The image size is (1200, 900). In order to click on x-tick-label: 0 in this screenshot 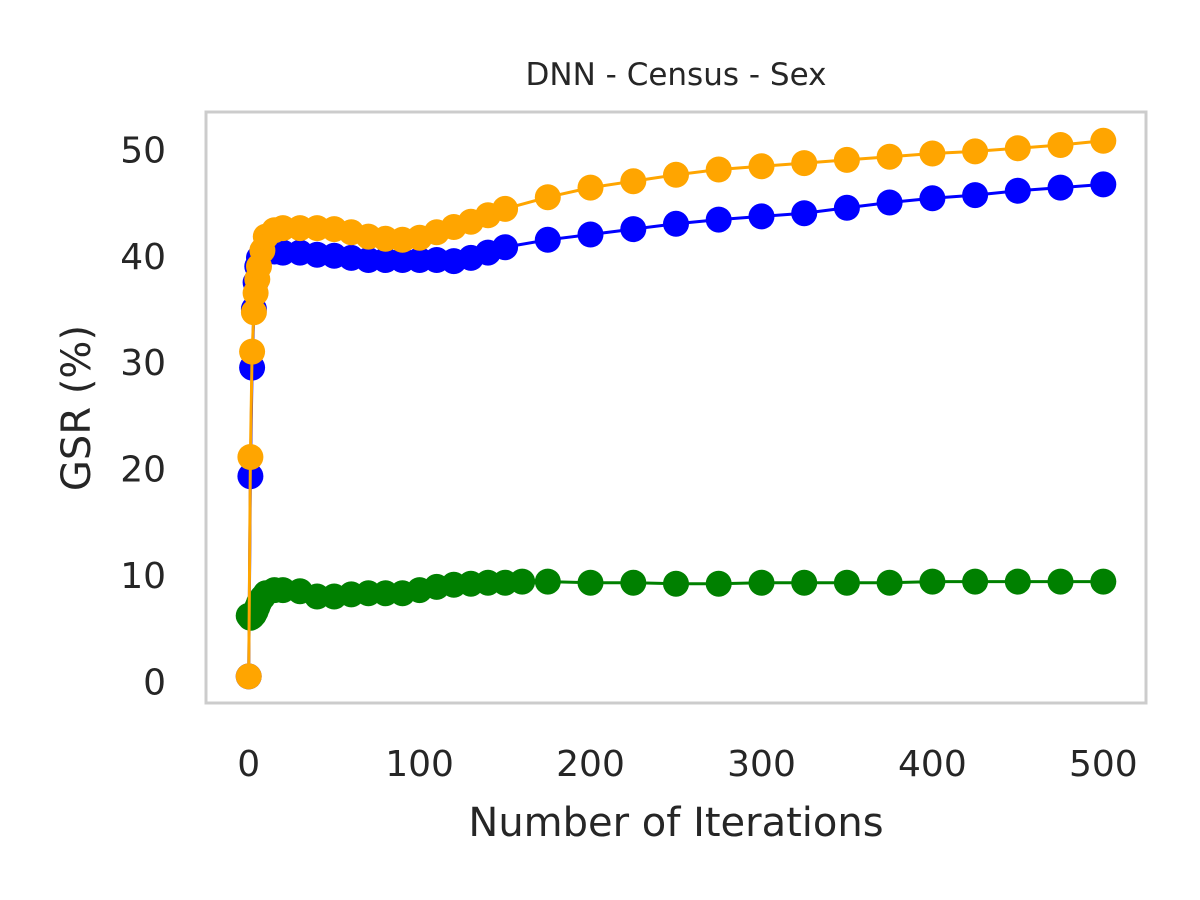, I will do `click(248, 764)`.